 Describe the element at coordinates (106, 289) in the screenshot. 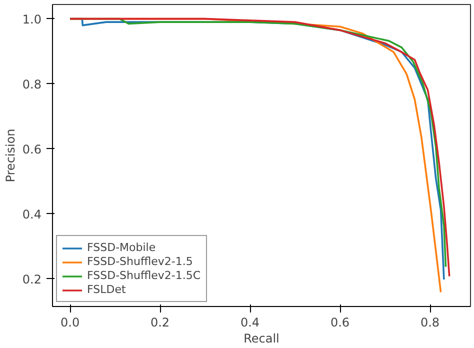

I see `legend-label: FSLDet` at that location.